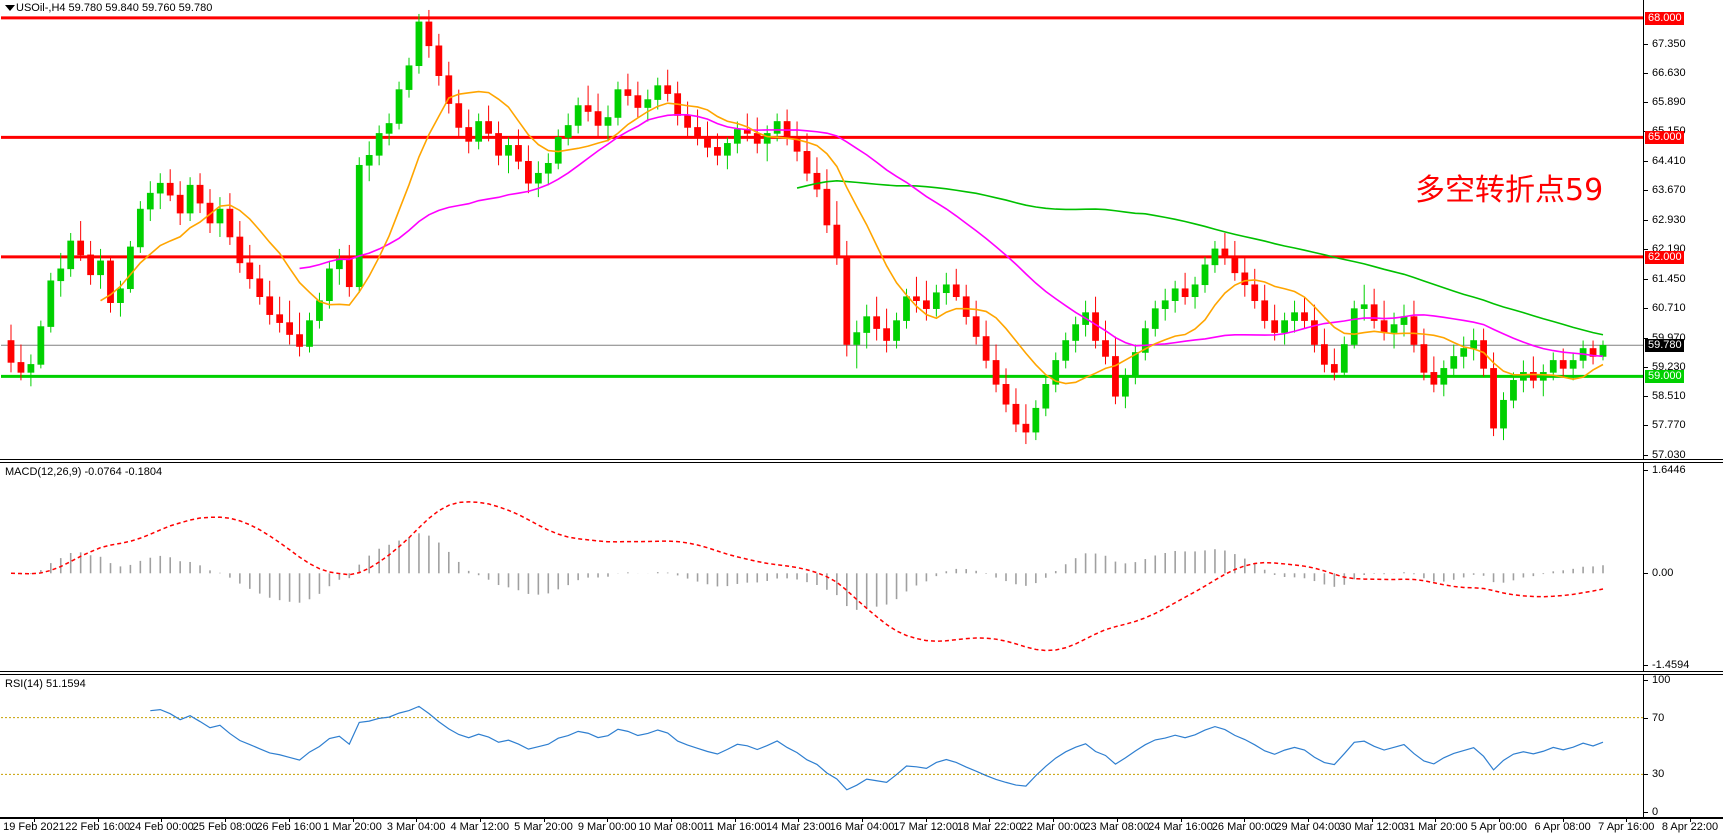 The image size is (1723, 839). I want to click on time-tick-label: 7 Apr 16:00, so click(1626, 827).